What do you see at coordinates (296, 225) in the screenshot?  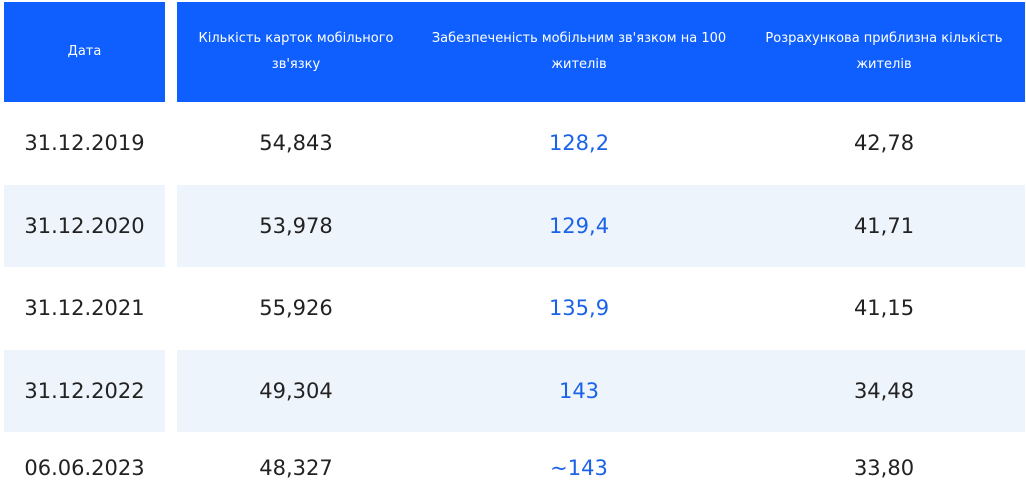 I see `table-cell: 53,978` at bounding box center [296, 225].